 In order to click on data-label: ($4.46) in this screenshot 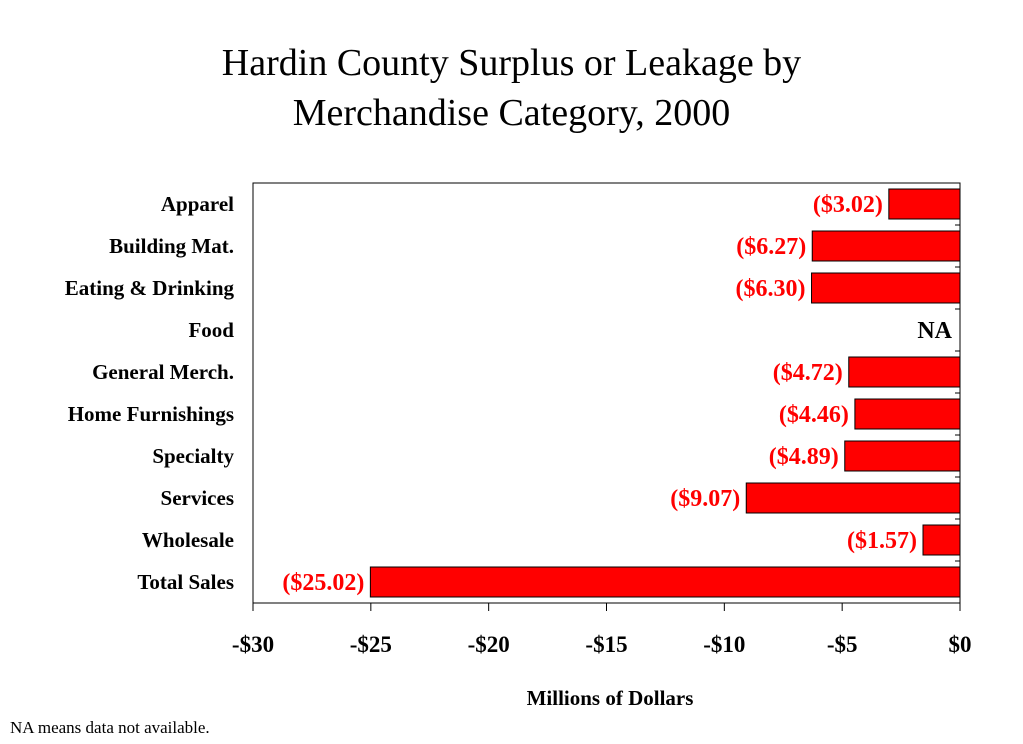, I will do `click(814, 415)`.